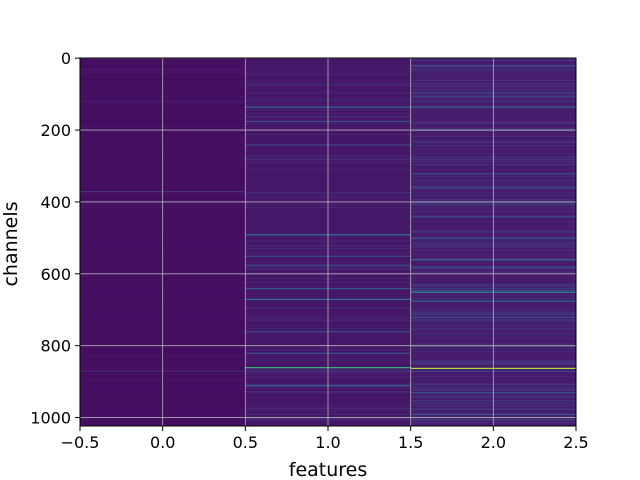 The height and width of the screenshot is (480, 640). Describe the element at coordinates (55, 346) in the screenshot. I see `y-tick-label: 800` at that location.